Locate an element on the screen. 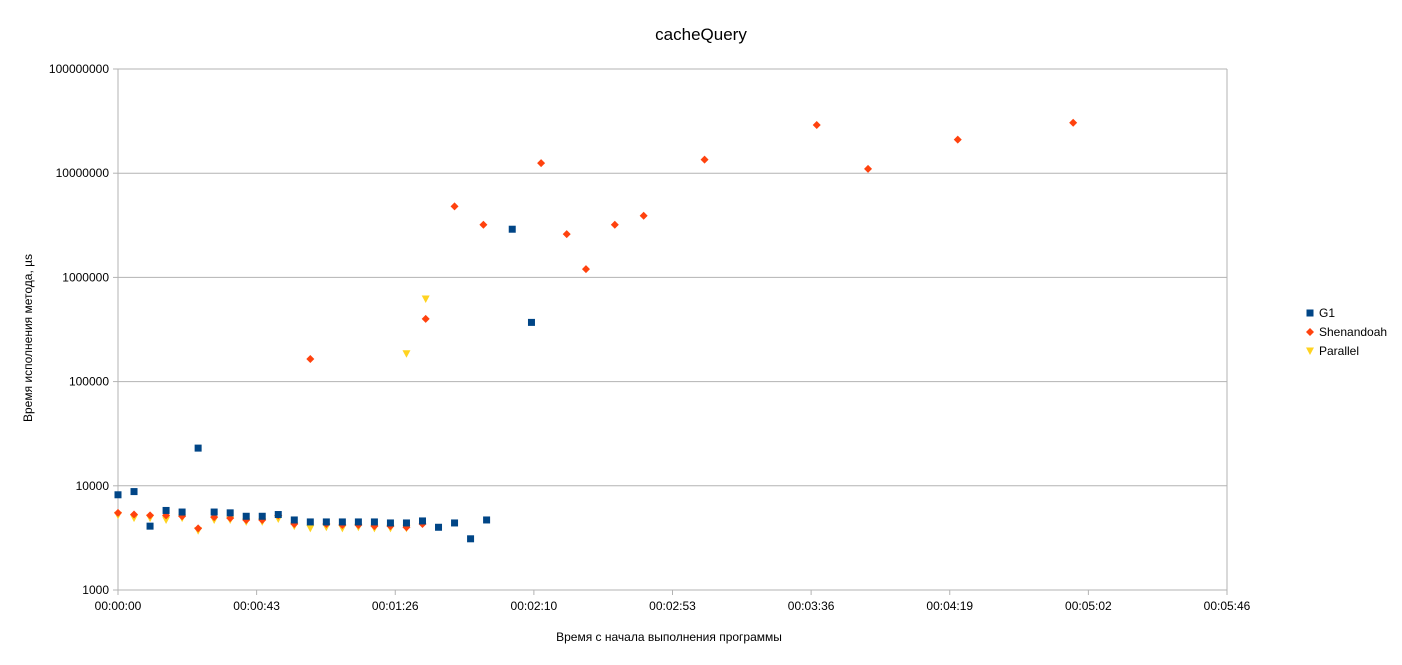 The image size is (1402, 665). x-tick-label: 00:05:46 is located at coordinates (1227, 606).